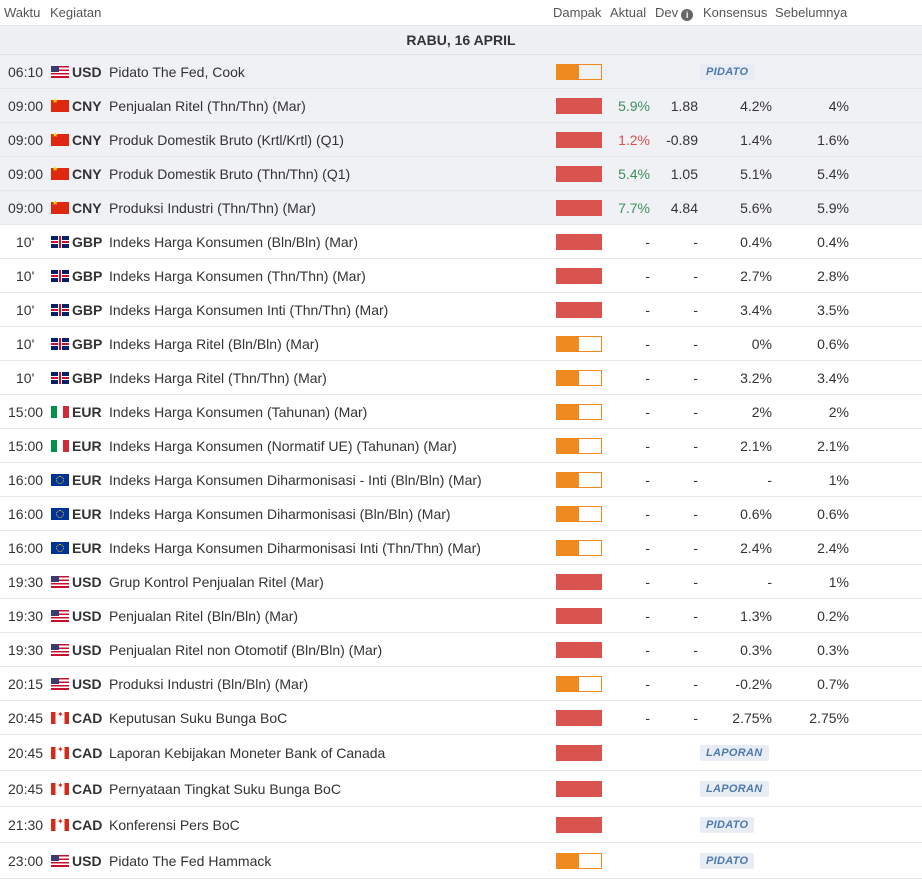 This screenshot has width=922, height=879. What do you see at coordinates (26, 173) in the screenshot?
I see `event-time: 09:00` at bounding box center [26, 173].